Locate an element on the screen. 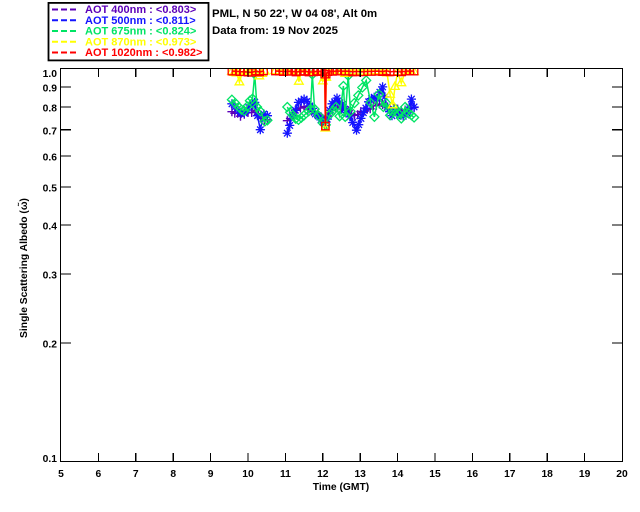  svg-text: 14 is located at coordinates (398, 474).